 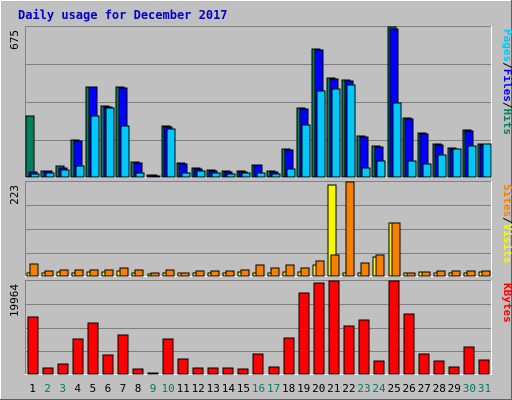 What do you see at coordinates (318, 388) in the screenshot?
I see `x-tick-label: 20` at bounding box center [318, 388].